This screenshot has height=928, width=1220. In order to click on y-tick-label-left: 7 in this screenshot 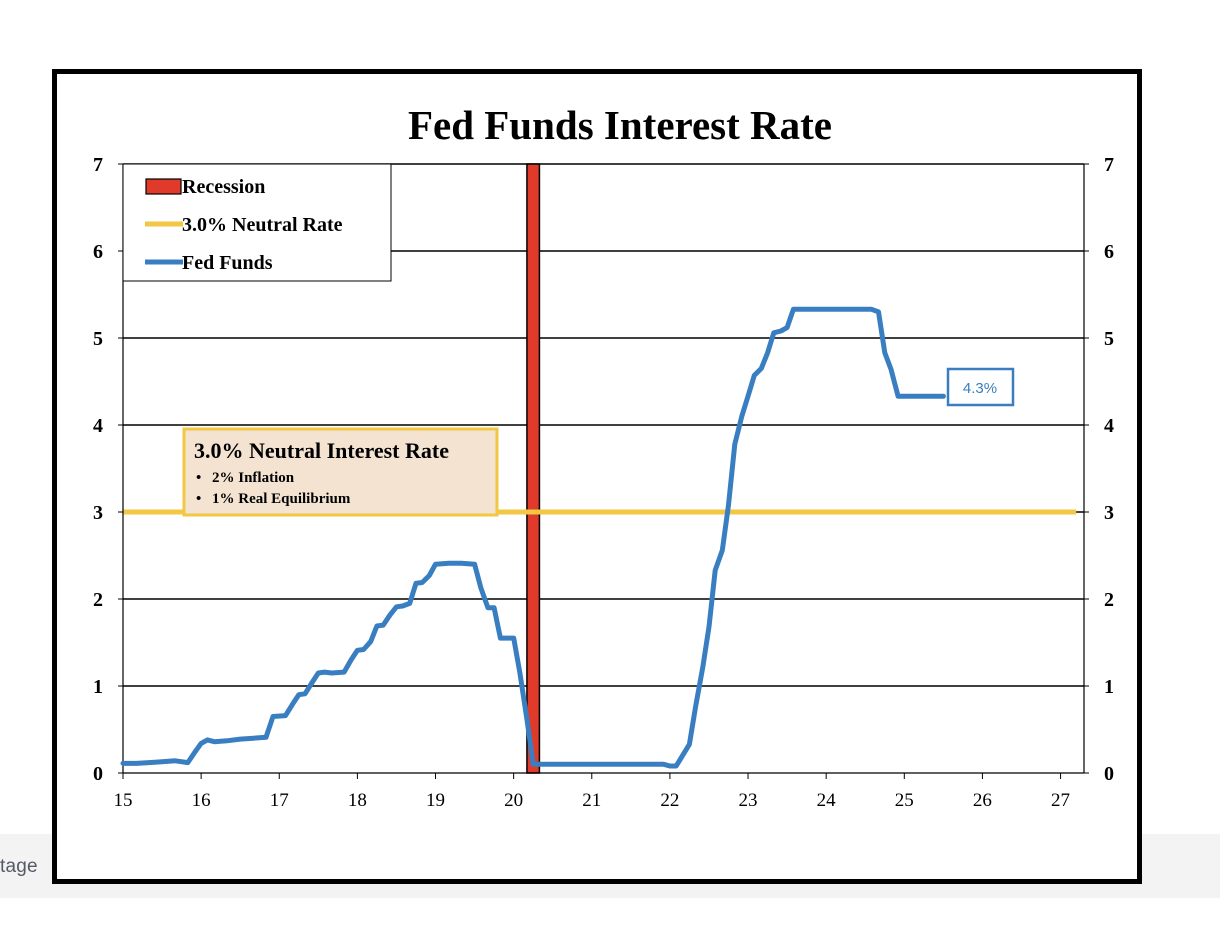, I will do `click(98, 165)`.